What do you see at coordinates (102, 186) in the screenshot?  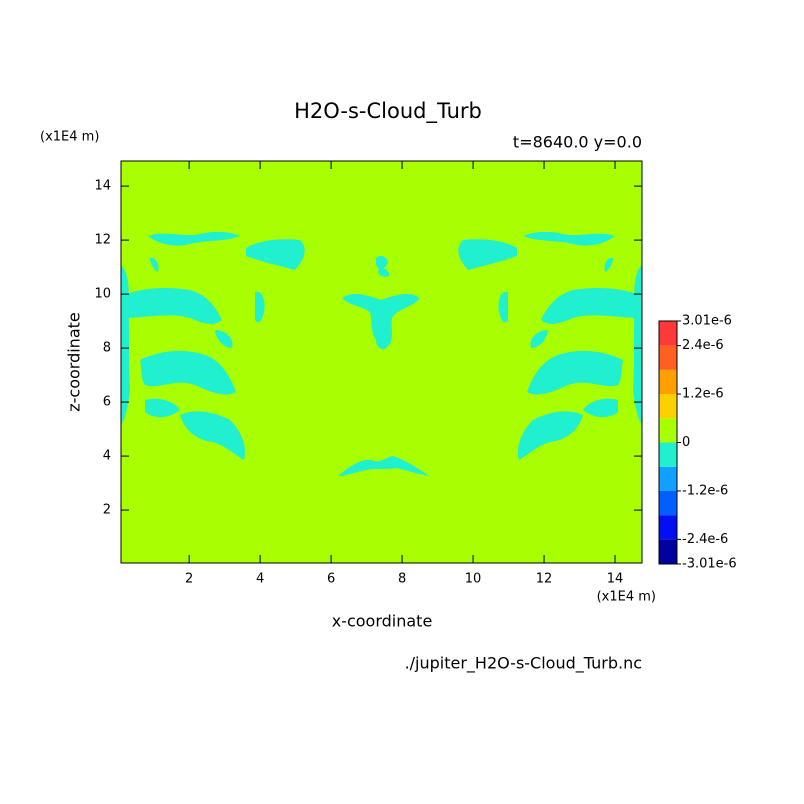 I see `y-tick-label: 14` at bounding box center [102, 186].